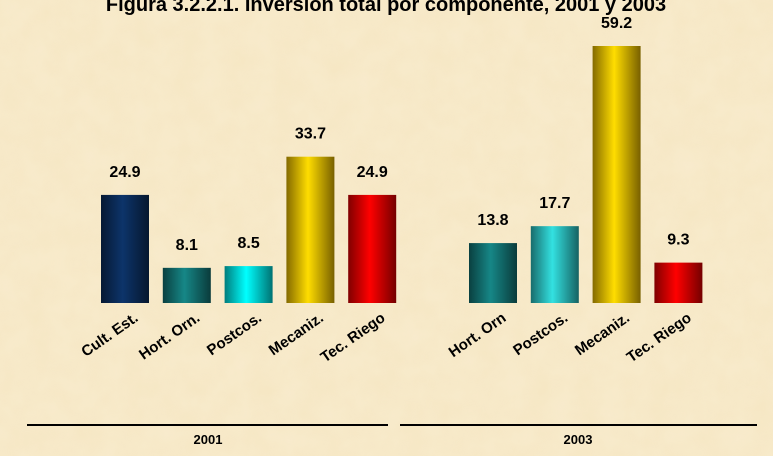 The image size is (773, 456). I want to click on data-label: 59.2, so click(616, 23).